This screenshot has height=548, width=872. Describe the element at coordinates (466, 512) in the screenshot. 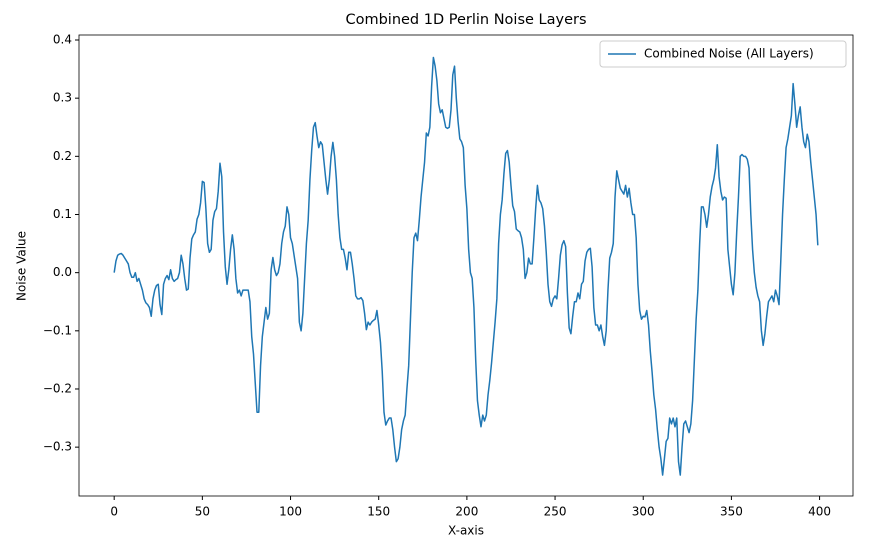

I see `x-tick-label: 200` at that location.